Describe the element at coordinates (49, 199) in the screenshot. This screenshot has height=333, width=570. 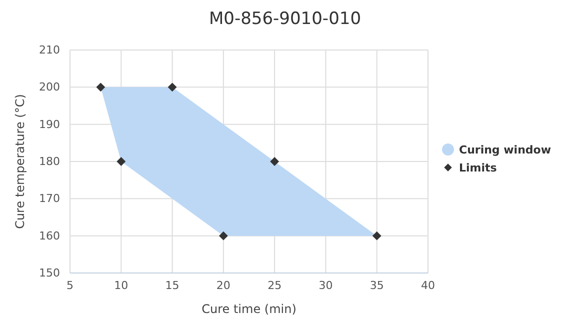
I see `y-tick-label: 170` at that location.